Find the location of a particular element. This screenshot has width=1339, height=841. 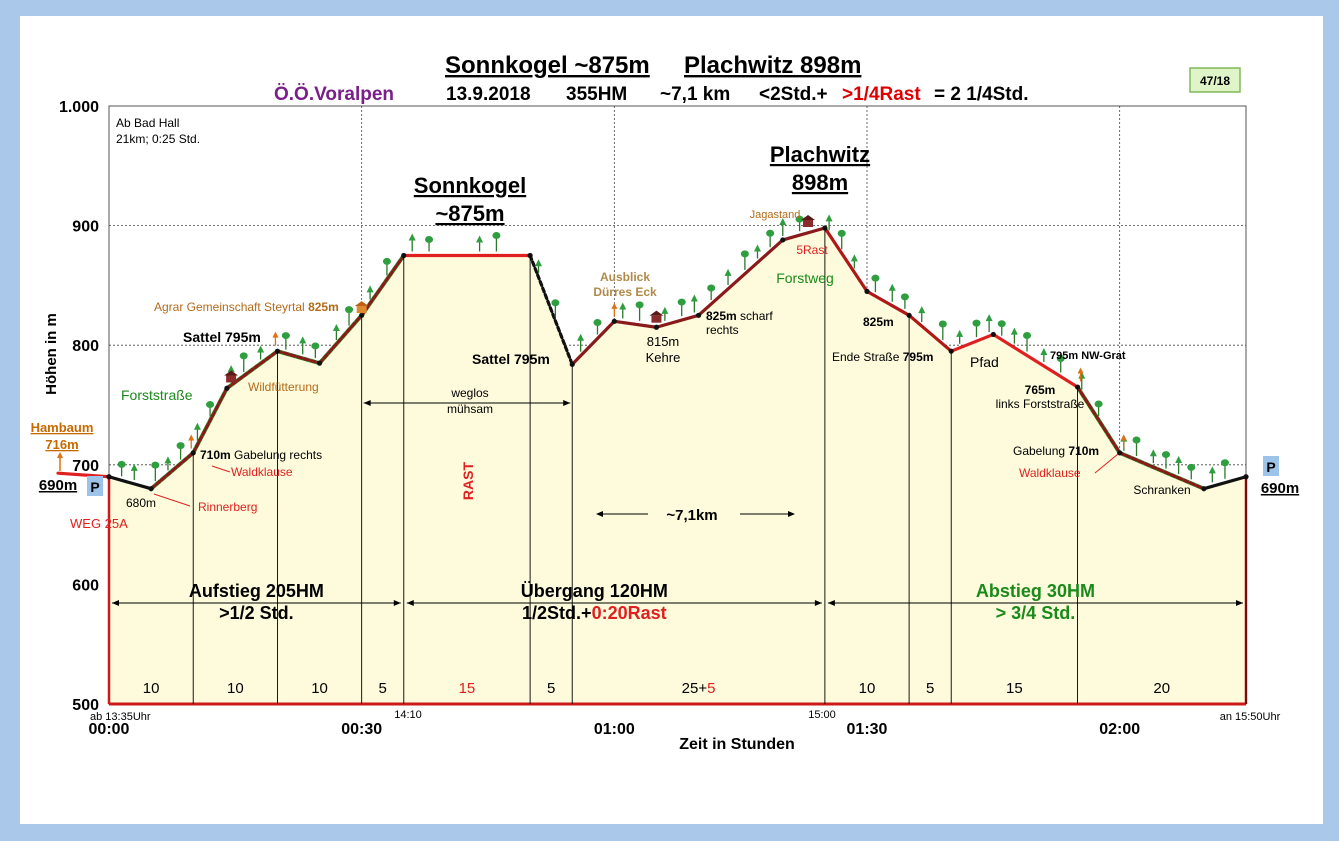

subtitle-time-b: >1/4Rast is located at coordinates (881, 94).